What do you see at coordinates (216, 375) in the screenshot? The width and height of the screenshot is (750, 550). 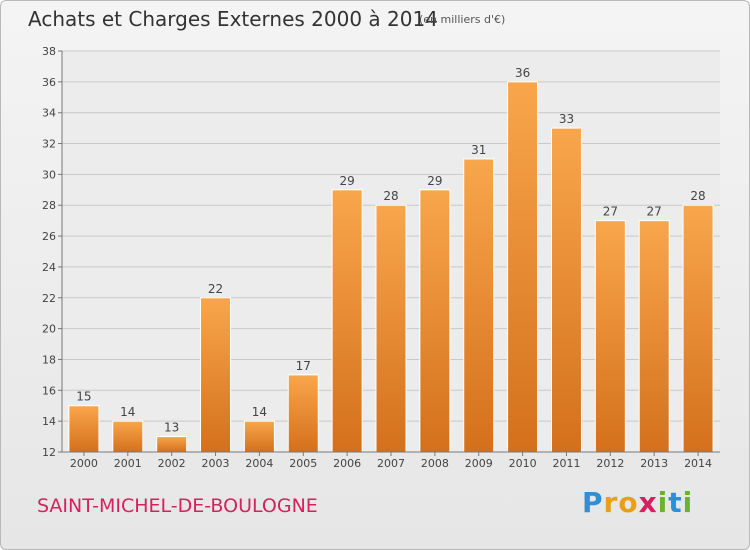 I see `bar-2003` at bounding box center [216, 375].